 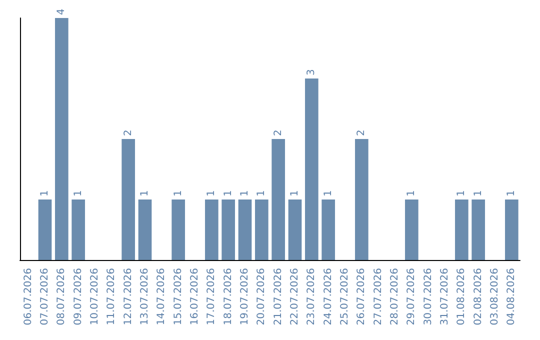 What do you see at coordinates (28, 297) in the screenshot?
I see `x-tick-label: 06.07.2026` at bounding box center [28, 297].